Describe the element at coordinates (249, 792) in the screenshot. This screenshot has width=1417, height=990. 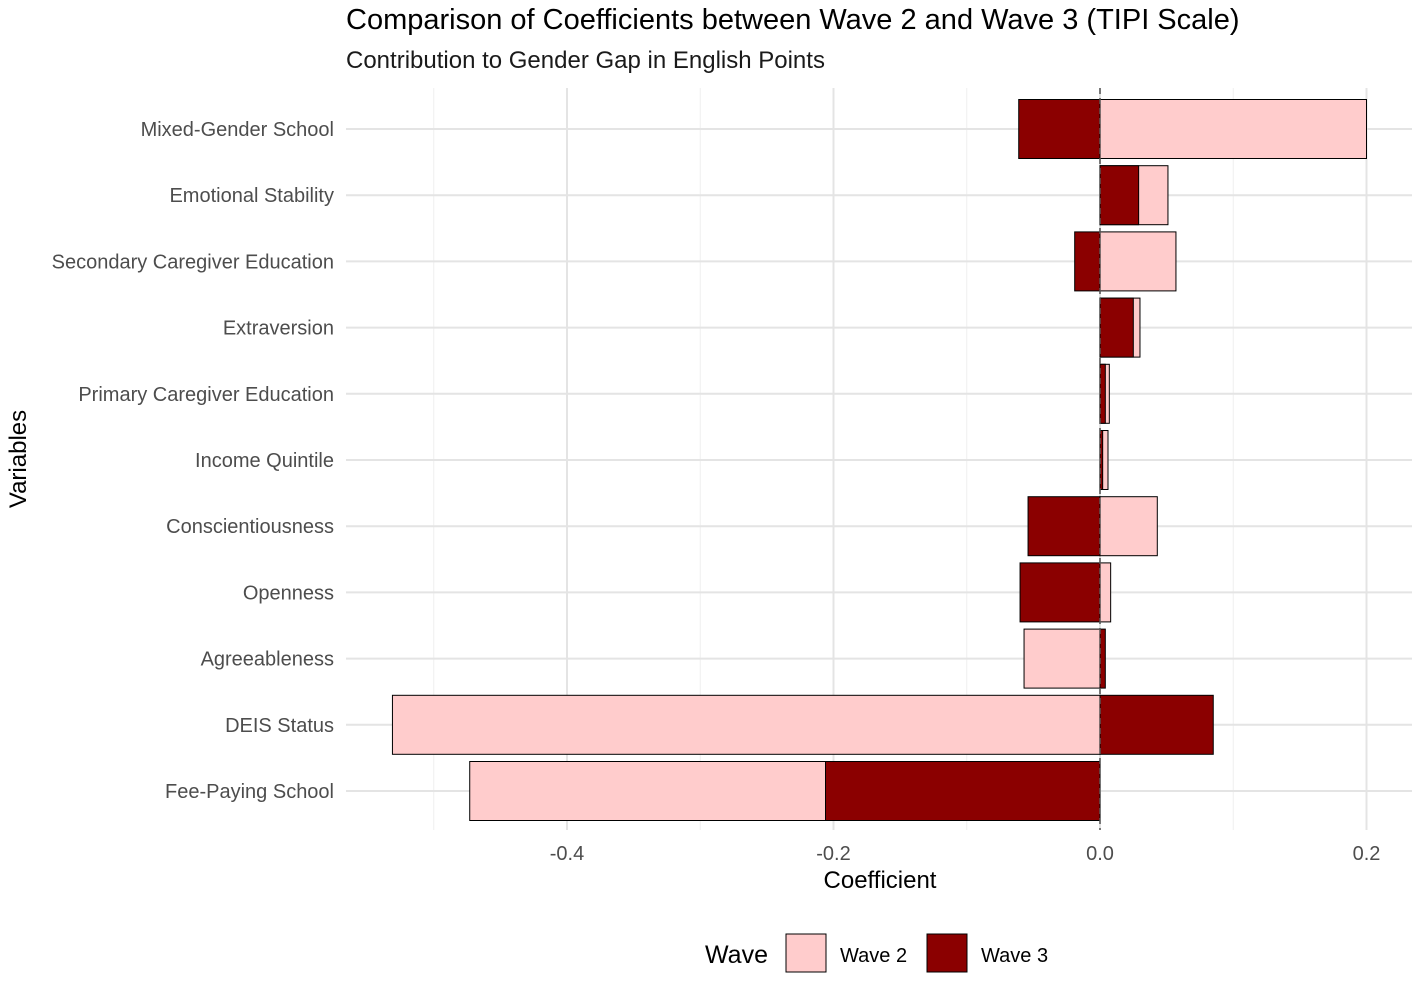
I see `y-tick-label: Fee-Paying School` at that location.